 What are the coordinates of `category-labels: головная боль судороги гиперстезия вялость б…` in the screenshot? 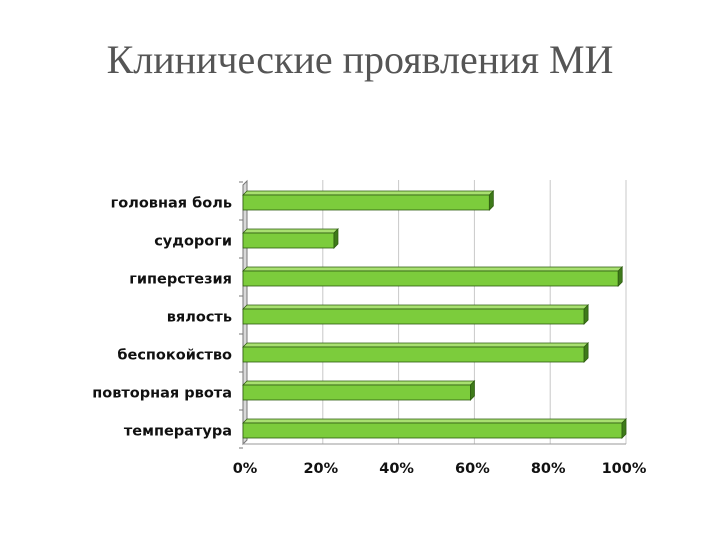 It's located at (162, 318).